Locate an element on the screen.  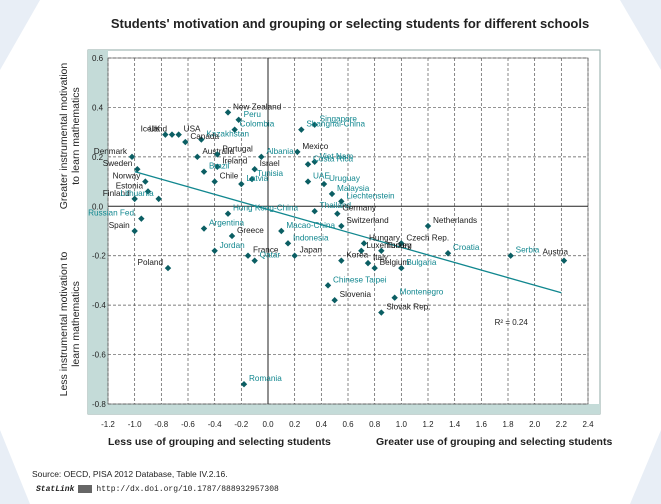
data-point-label: Colombia is located at coordinates (257, 124).